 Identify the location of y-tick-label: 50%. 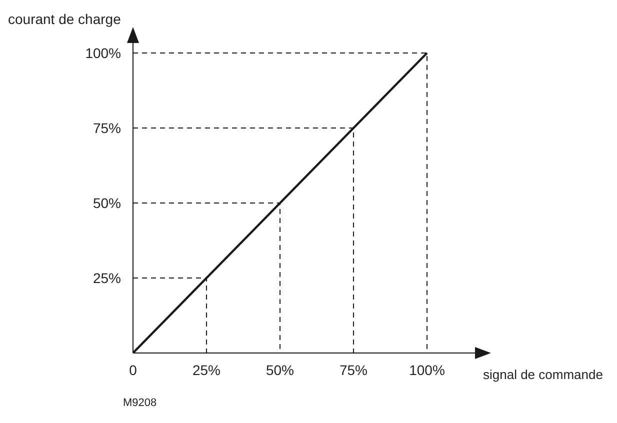
(106, 202).